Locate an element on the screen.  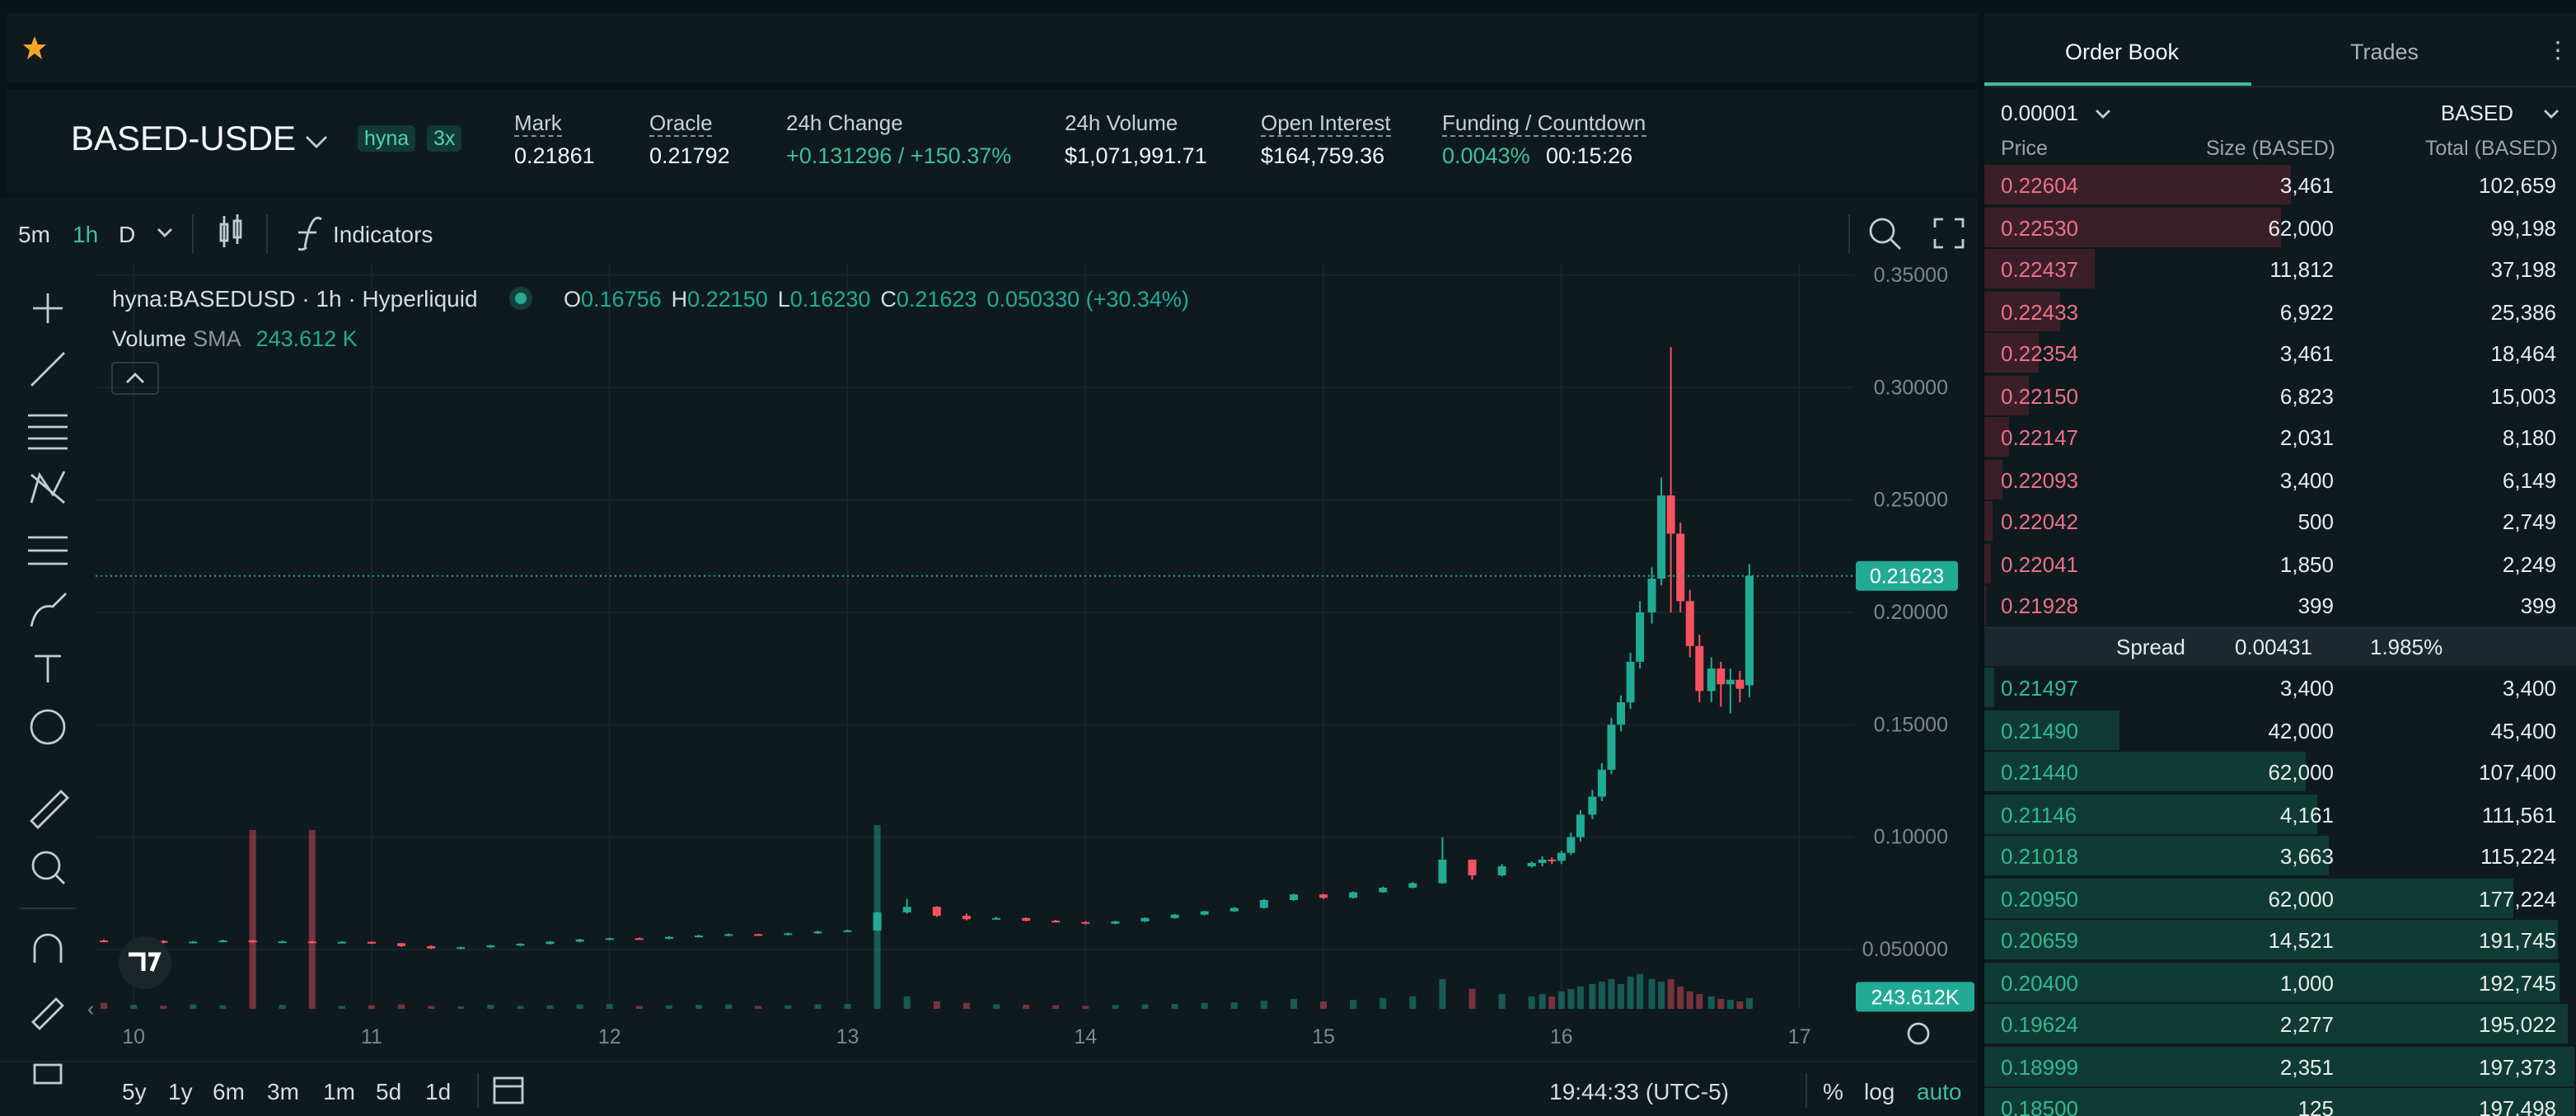
tick-size-chevron is located at coordinates (2103, 115).